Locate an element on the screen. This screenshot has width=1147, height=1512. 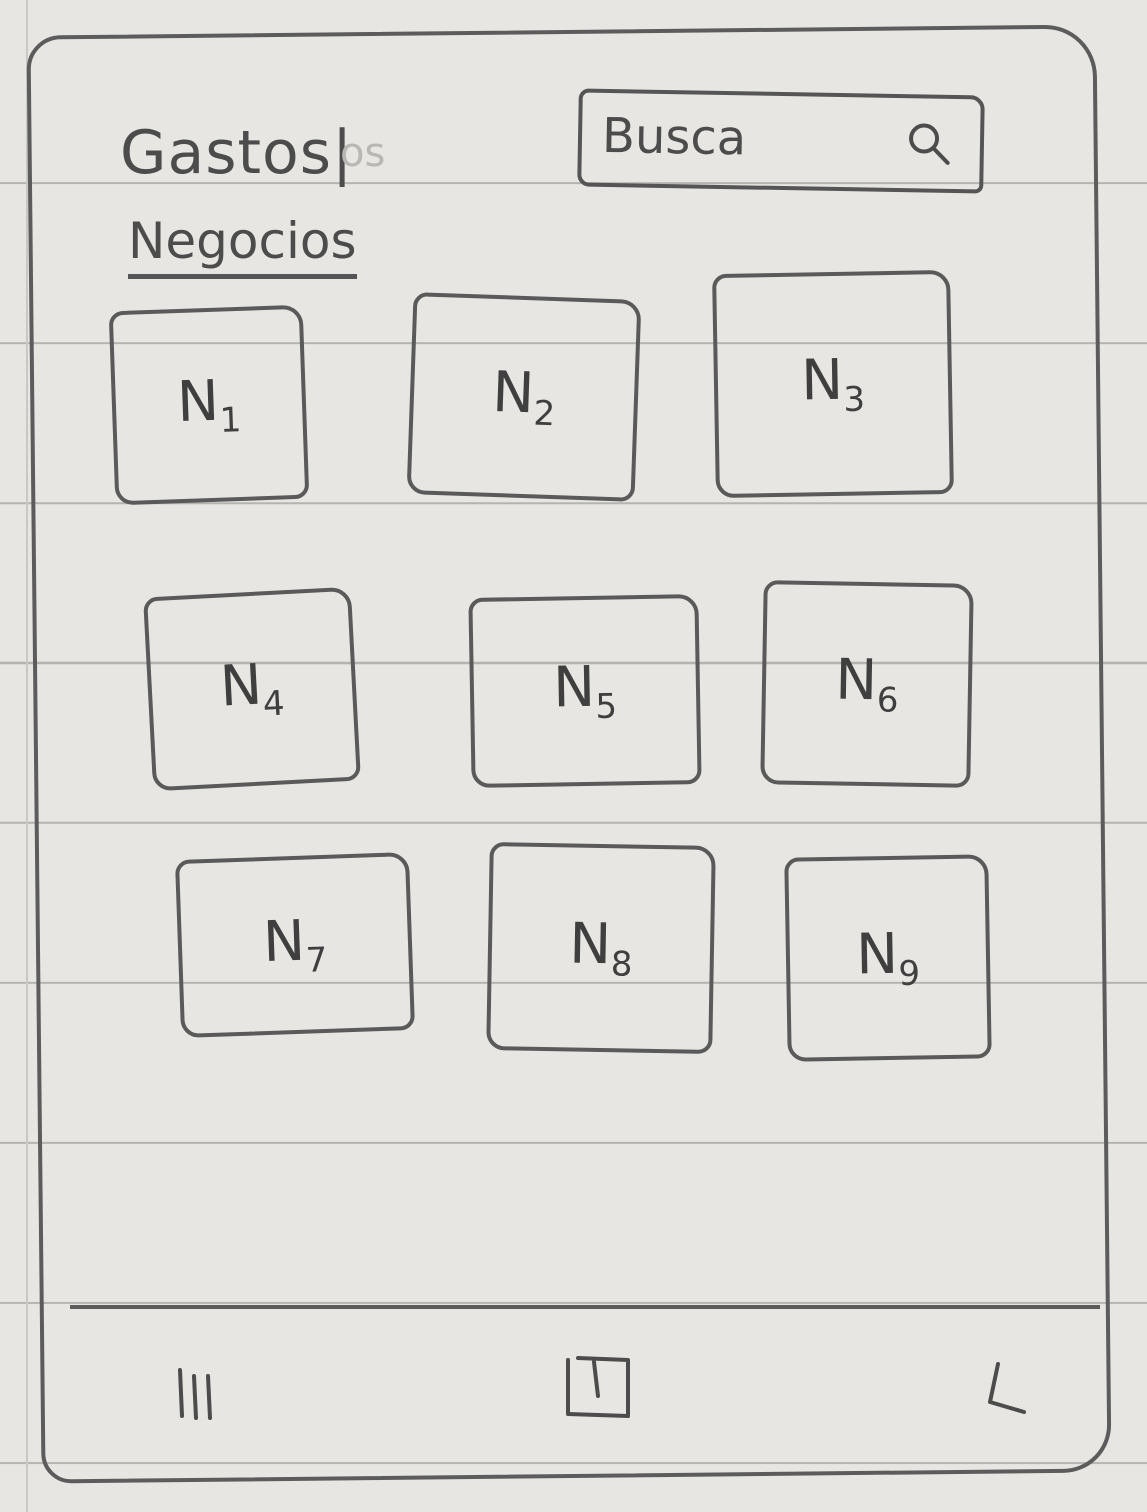
business-label-5: N5 is located at coordinates (585, 690).